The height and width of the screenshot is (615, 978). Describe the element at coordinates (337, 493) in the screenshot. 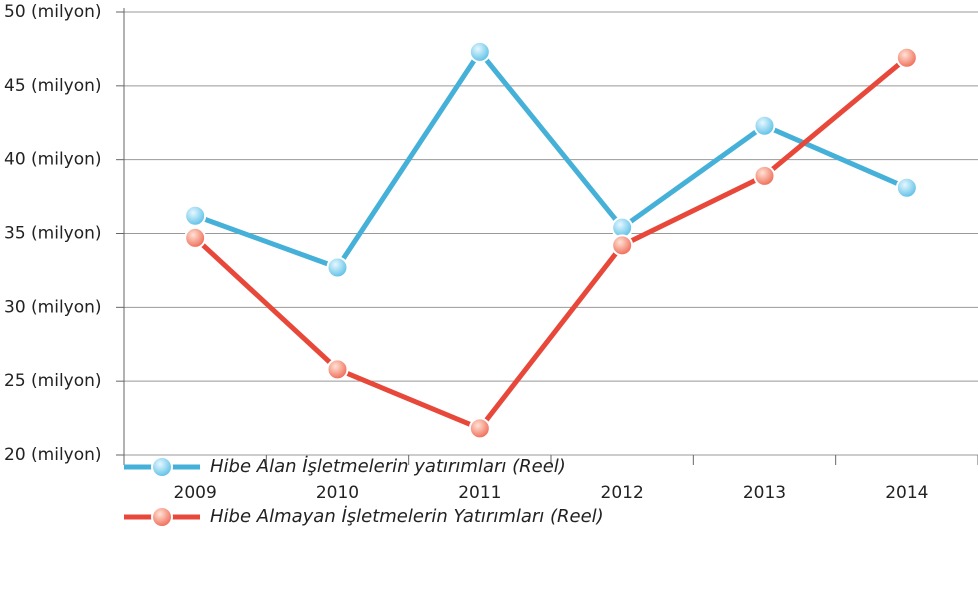

I see `x-tick-label: 2010` at that location.